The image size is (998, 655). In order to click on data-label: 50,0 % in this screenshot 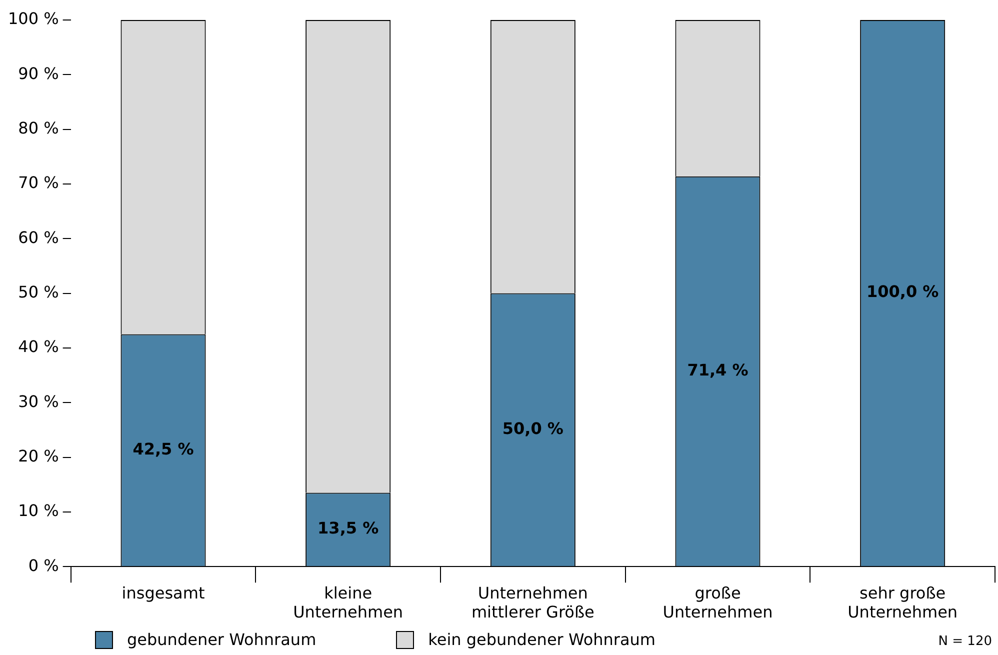, I will do `click(533, 428)`.